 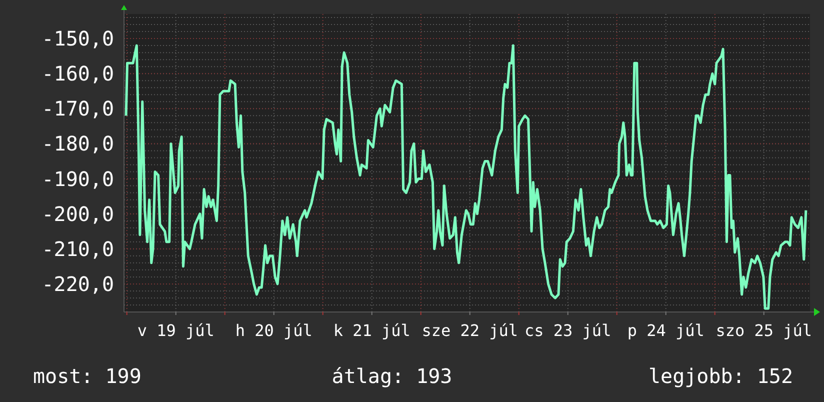 I want to click on y-tick-label: -190,0, so click(x=78, y=178).